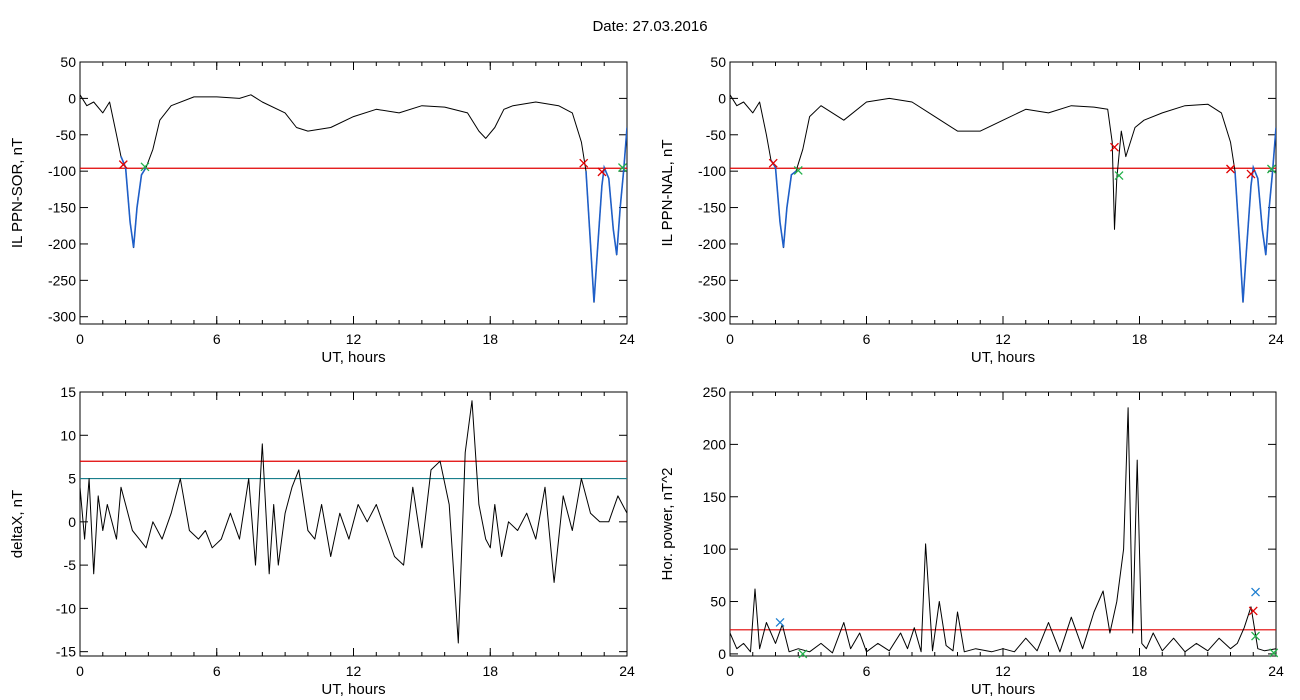  I want to click on y-axis-label: IL PPN-SOR, nT, so click(17, 193).